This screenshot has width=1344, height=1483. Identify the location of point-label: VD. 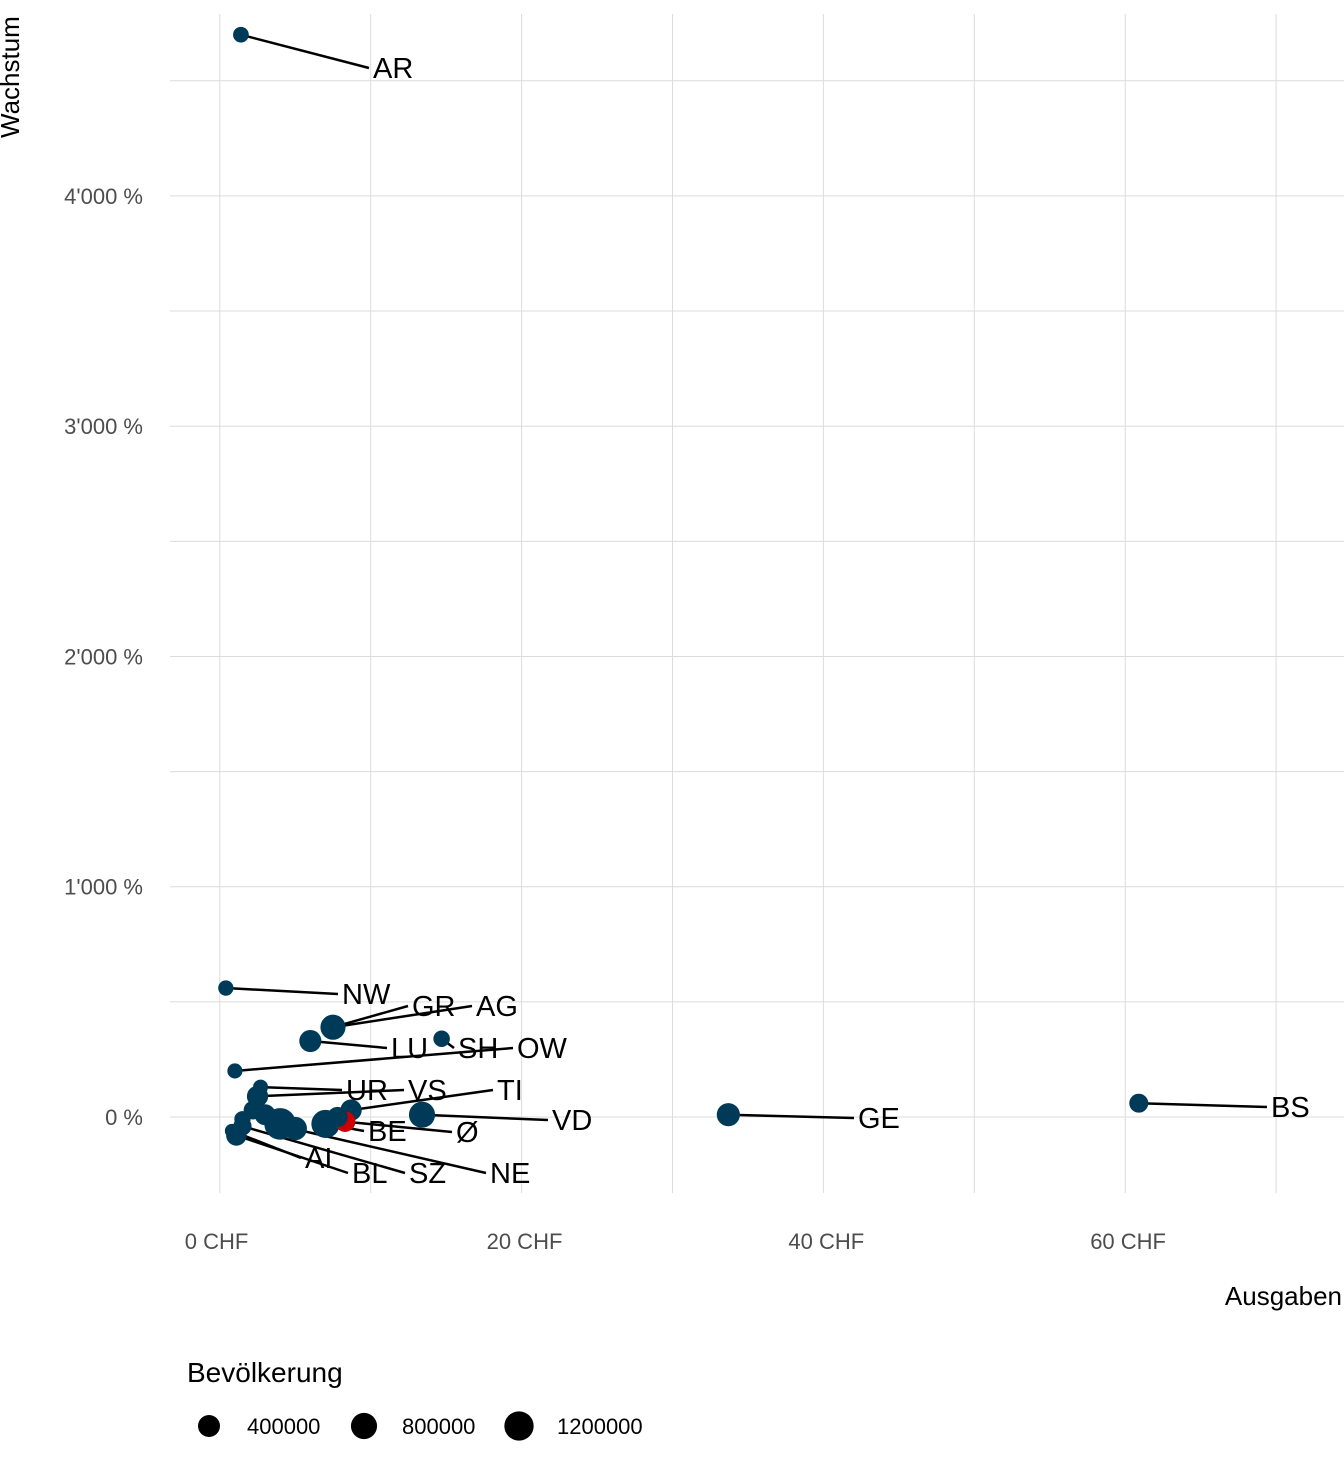
(572, 1121).